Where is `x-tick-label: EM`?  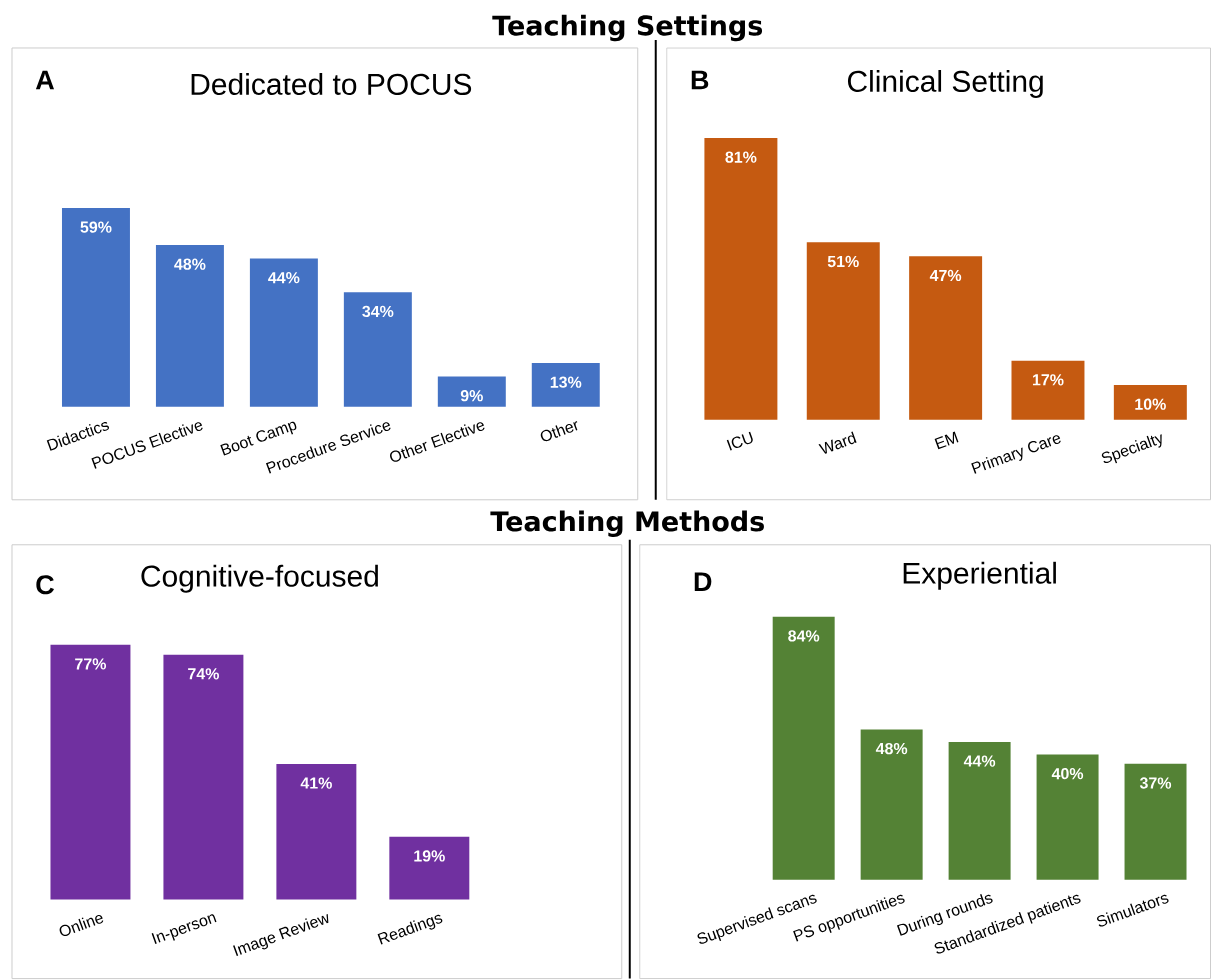 x-tick-label: EM is located at coordinates (946, 440).